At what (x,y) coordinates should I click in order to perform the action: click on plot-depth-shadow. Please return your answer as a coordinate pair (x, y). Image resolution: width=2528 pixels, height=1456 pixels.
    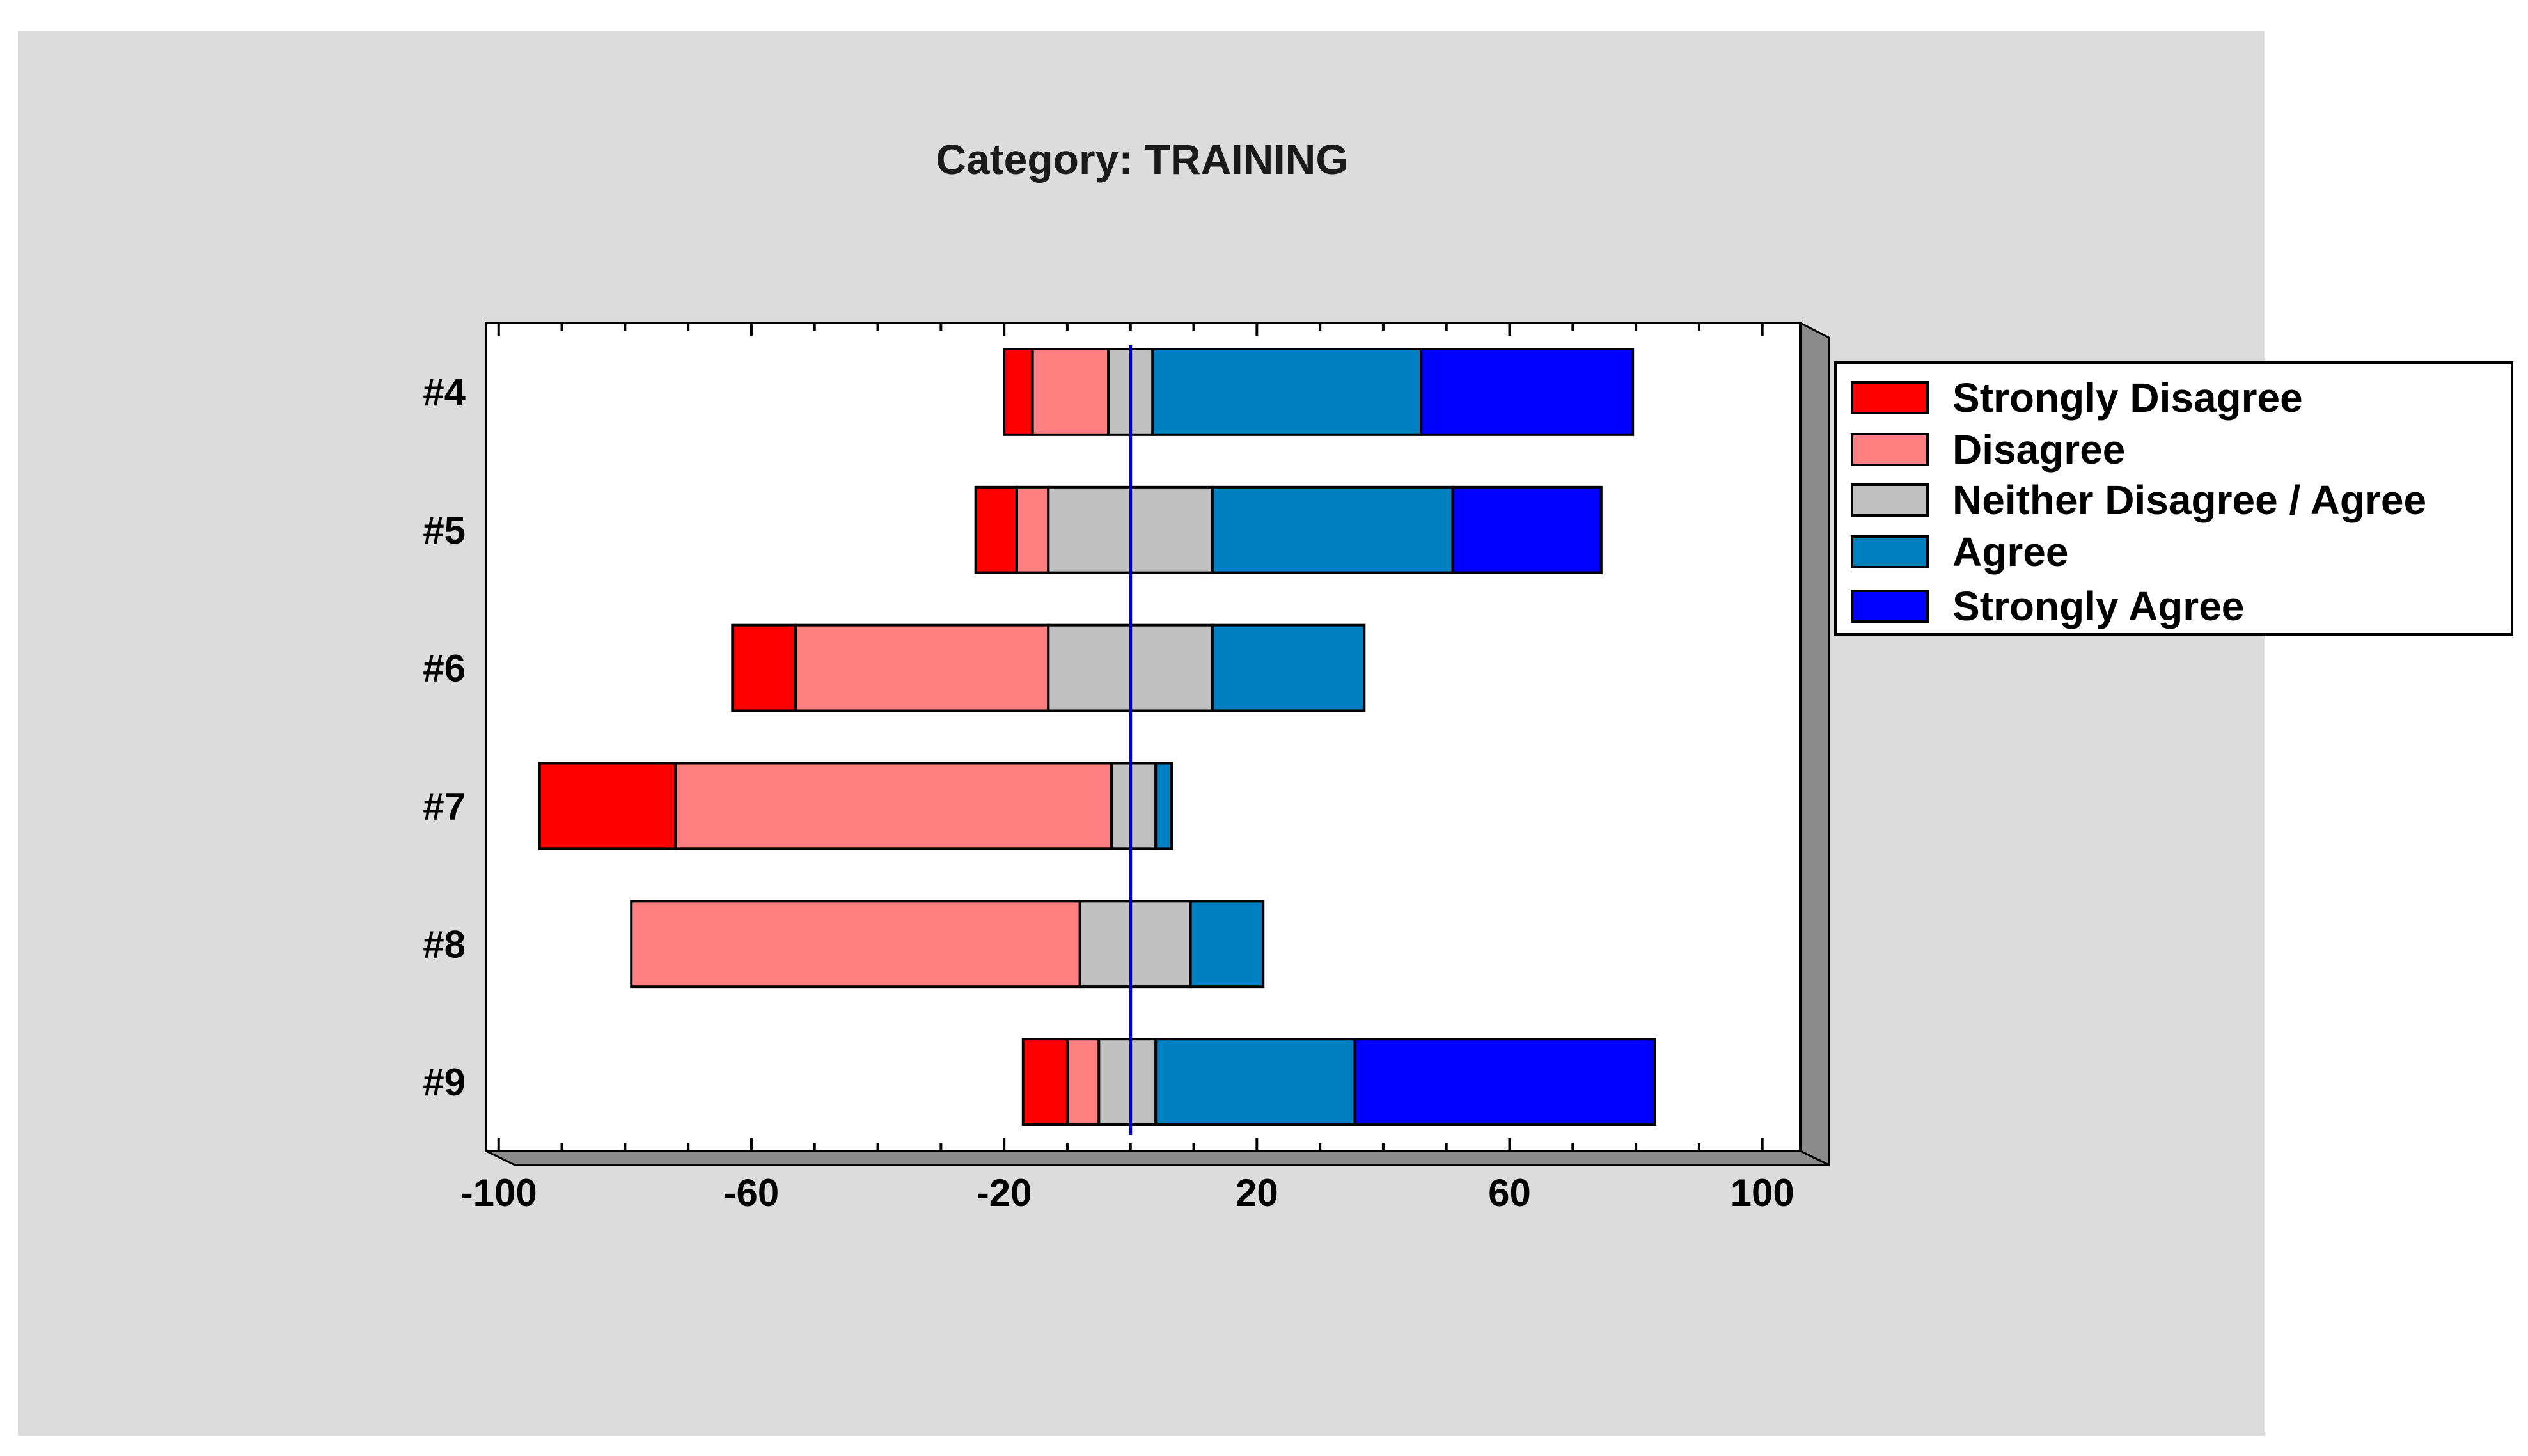
    Looking at the image, I should click on (1814, 744).